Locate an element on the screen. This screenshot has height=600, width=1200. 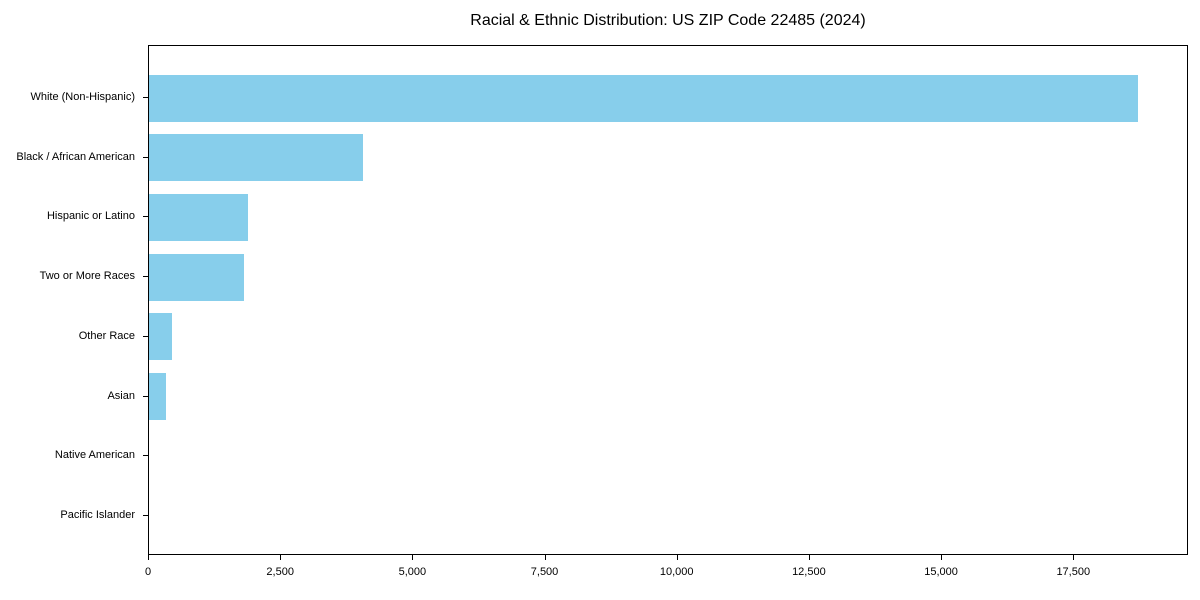
bar-other-race is located at coordinates (160, 337).